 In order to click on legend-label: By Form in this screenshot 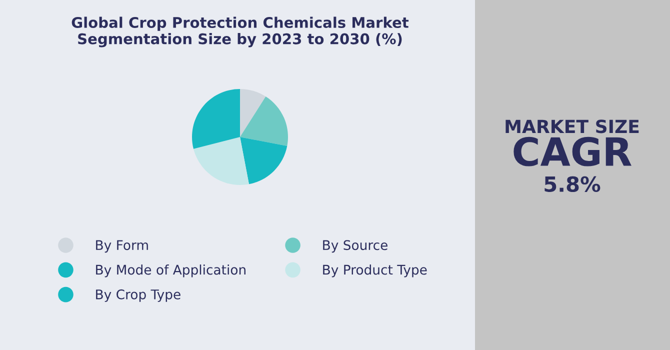, I will do `click(122, 246)`.